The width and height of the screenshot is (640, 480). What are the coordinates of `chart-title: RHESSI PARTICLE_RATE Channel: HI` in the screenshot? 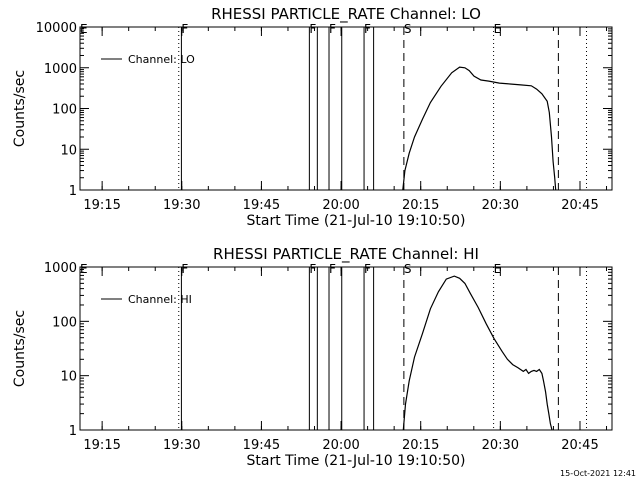 It's located at (346, 254).